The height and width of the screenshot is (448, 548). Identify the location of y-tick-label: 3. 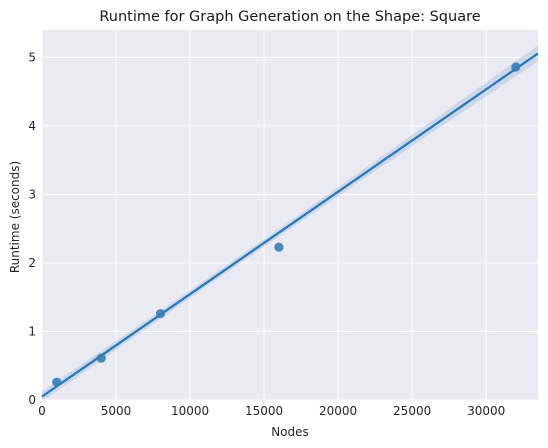
(32, 194).